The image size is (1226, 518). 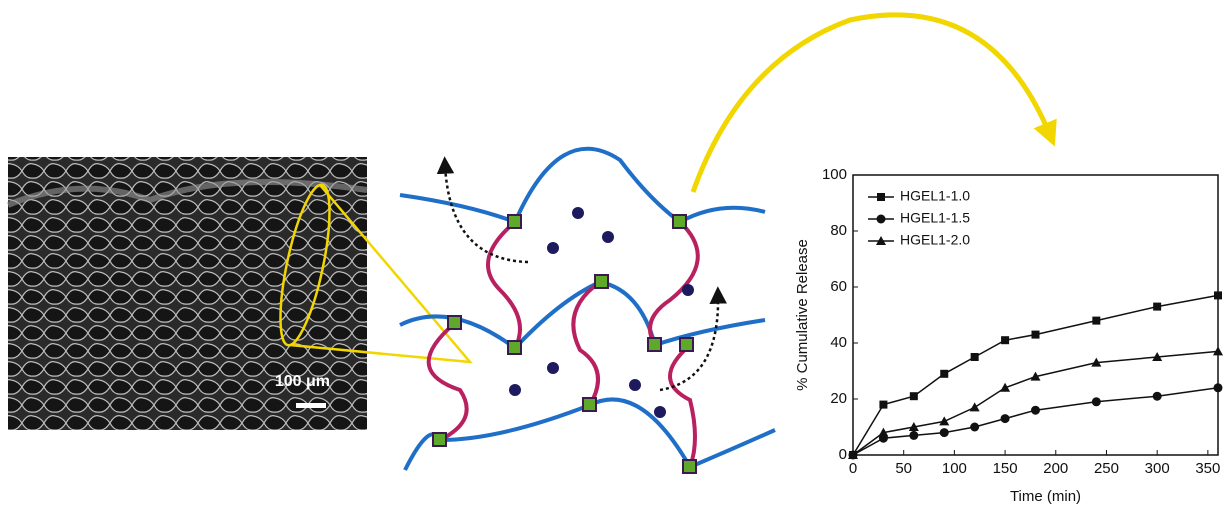 I want to click on scale-bar-label: 100 μm, so click(x=302, y=381).